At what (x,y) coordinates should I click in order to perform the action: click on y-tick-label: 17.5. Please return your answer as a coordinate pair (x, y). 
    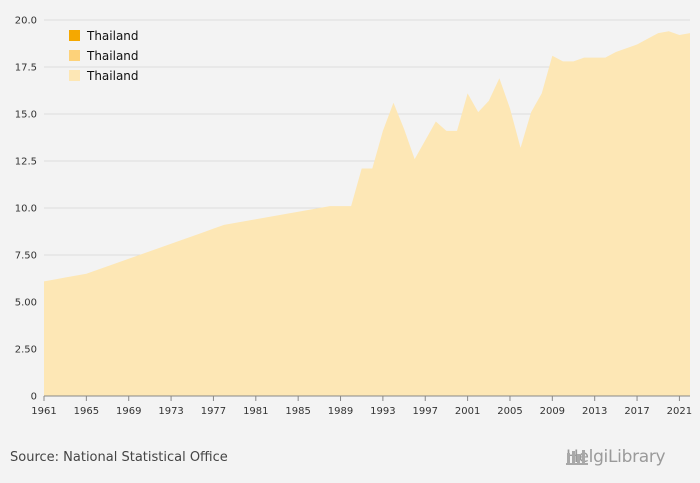
    Looking at the image, I should click on (26, 68).